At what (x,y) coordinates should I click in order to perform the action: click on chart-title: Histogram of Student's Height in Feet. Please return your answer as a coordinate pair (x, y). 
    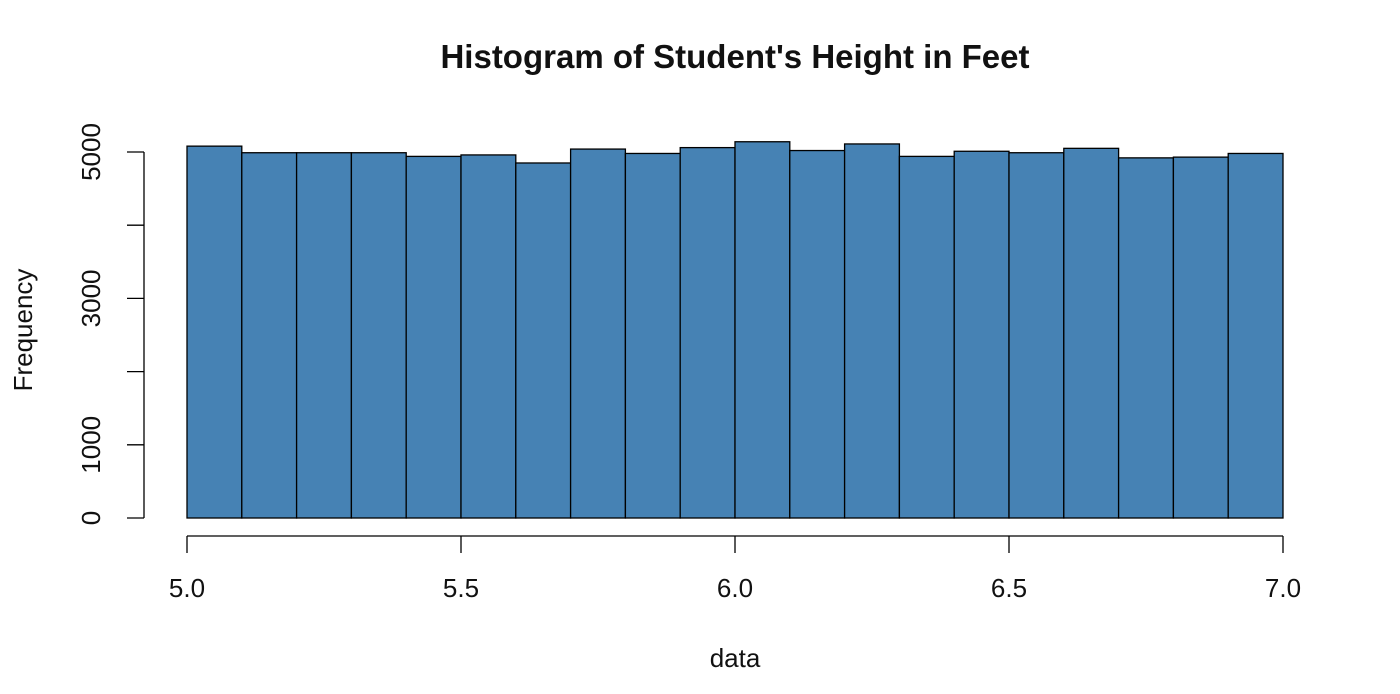
    Looking at the image, I should click on (734, 56).